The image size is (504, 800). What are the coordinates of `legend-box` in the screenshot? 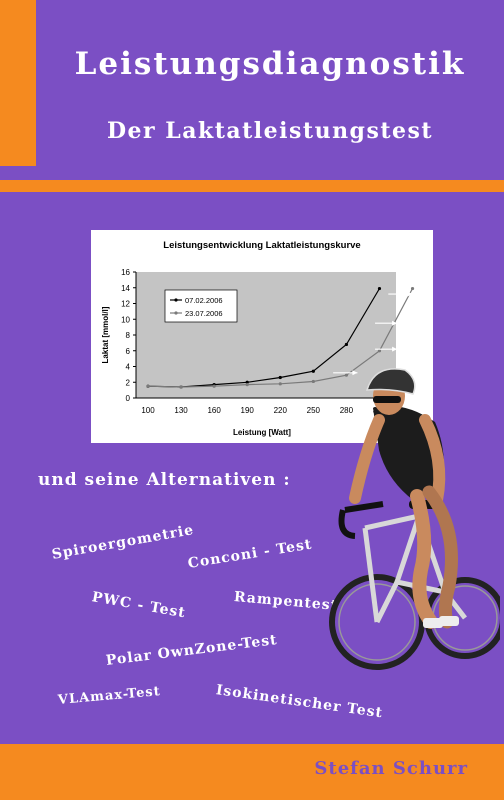 It's located at (201, 306).